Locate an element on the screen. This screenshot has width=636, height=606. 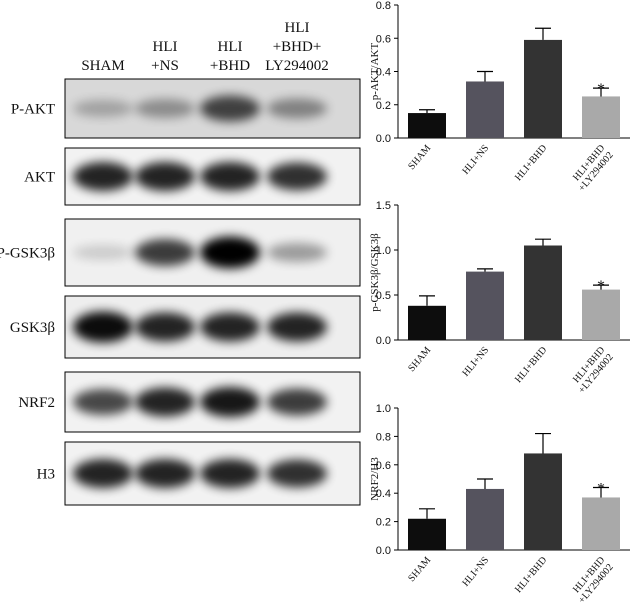
row-label: H3 is located at coordinates (46, 475).